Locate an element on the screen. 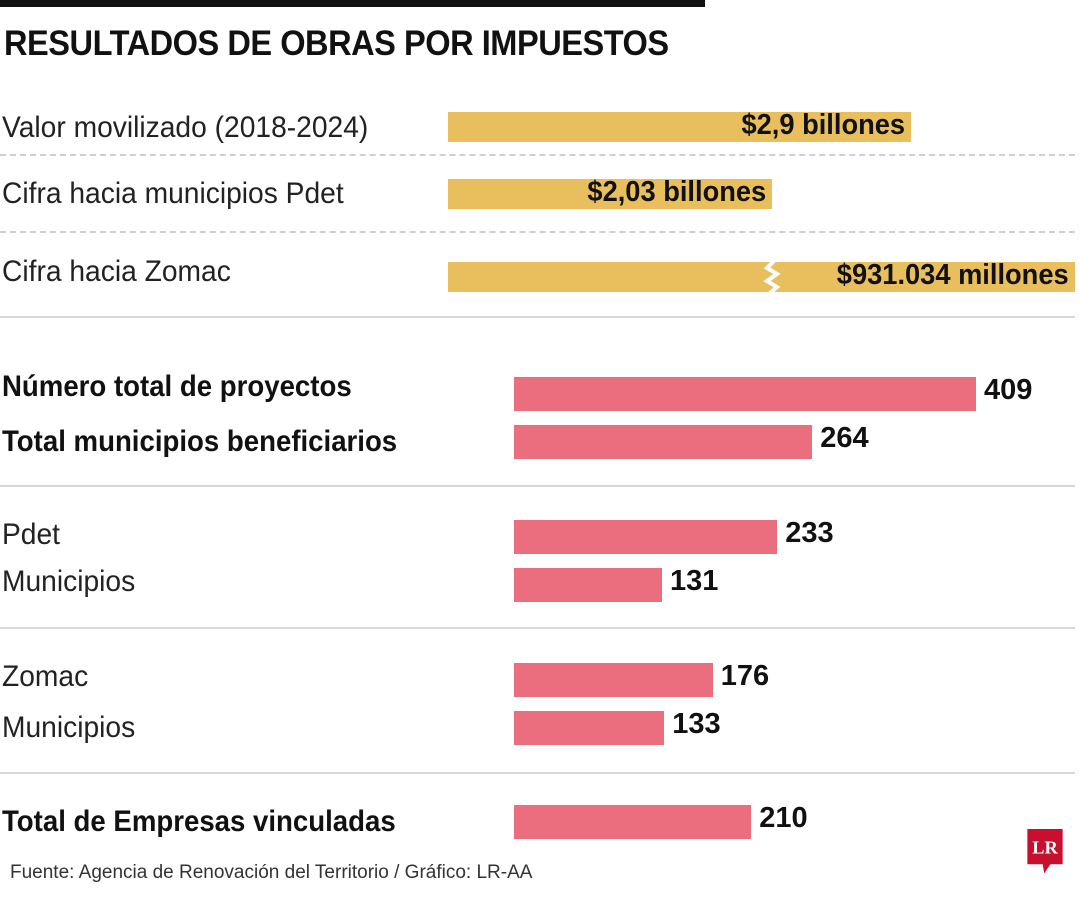 Image resolution: width=1080 pixels, height=900 pixels. pink-value-label: 409 is located at coordinates (1008, 390).